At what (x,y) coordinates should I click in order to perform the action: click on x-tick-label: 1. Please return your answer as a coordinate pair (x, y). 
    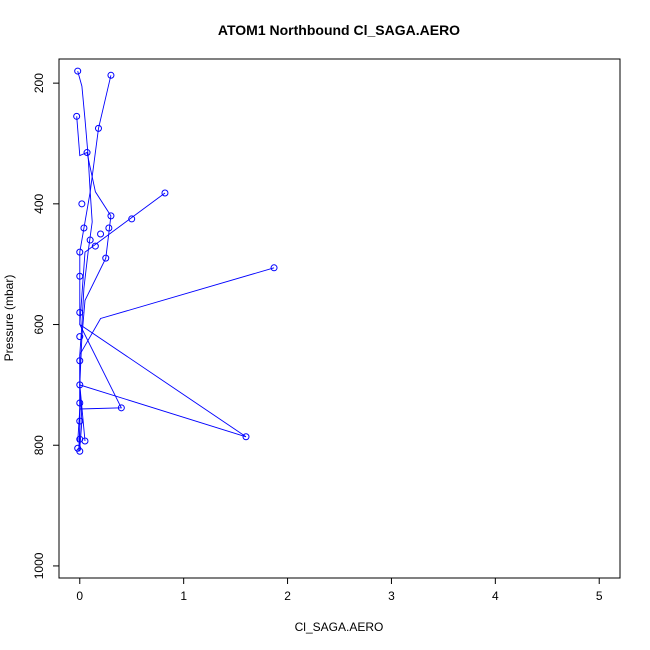
    Looking at the image, I should click on (183, 596).